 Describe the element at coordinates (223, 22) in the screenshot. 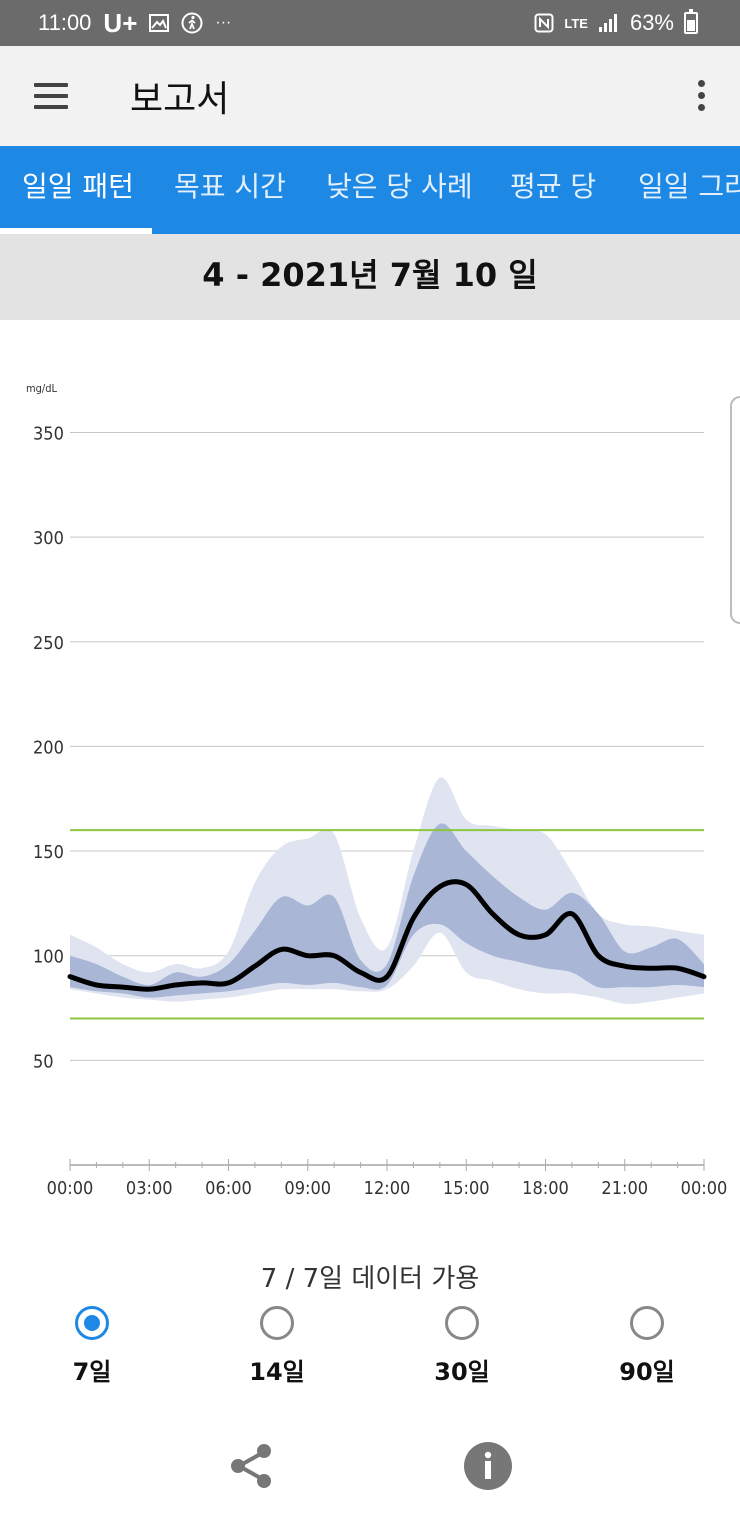

I see `more-notifications-label: ···` at that location.